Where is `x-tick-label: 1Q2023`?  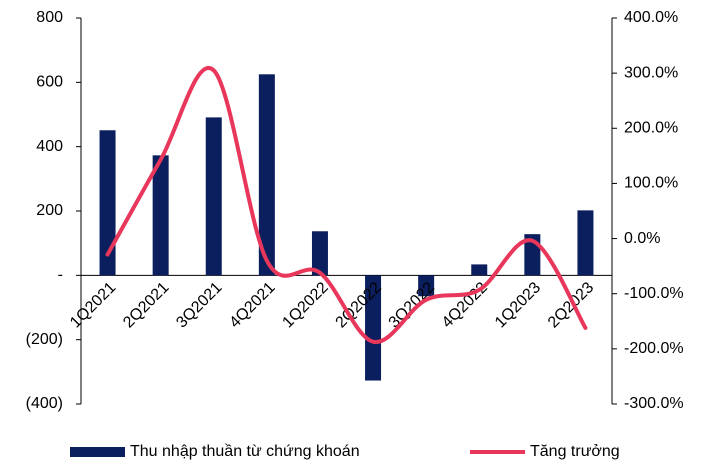 x-tick-label: 1Q2023 is located at coordinates (518, 305).